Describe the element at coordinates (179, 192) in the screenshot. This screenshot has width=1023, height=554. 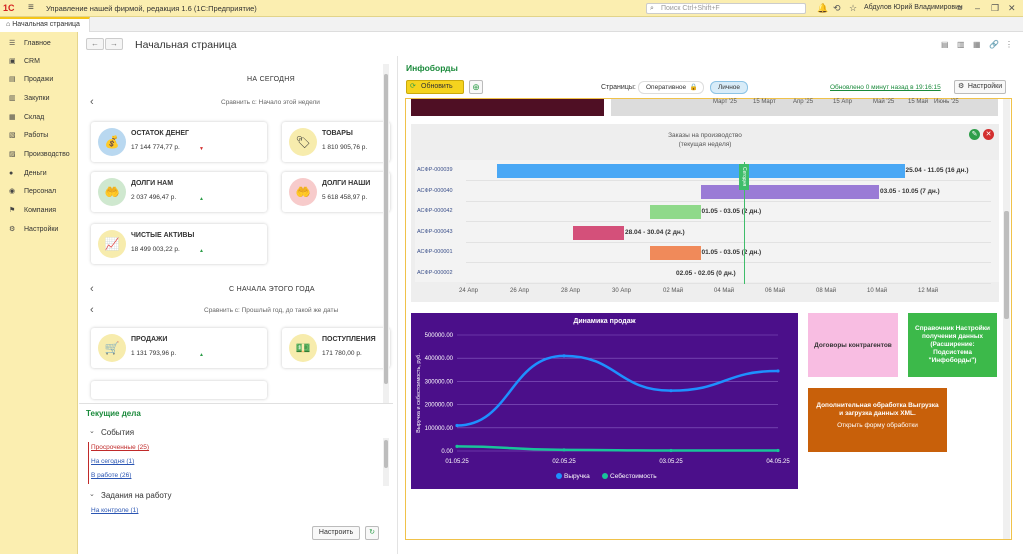
I see `card-receivables: 🤲 ДОЛГИ НАМ 2 037 496,47 р. ▲` at that location.